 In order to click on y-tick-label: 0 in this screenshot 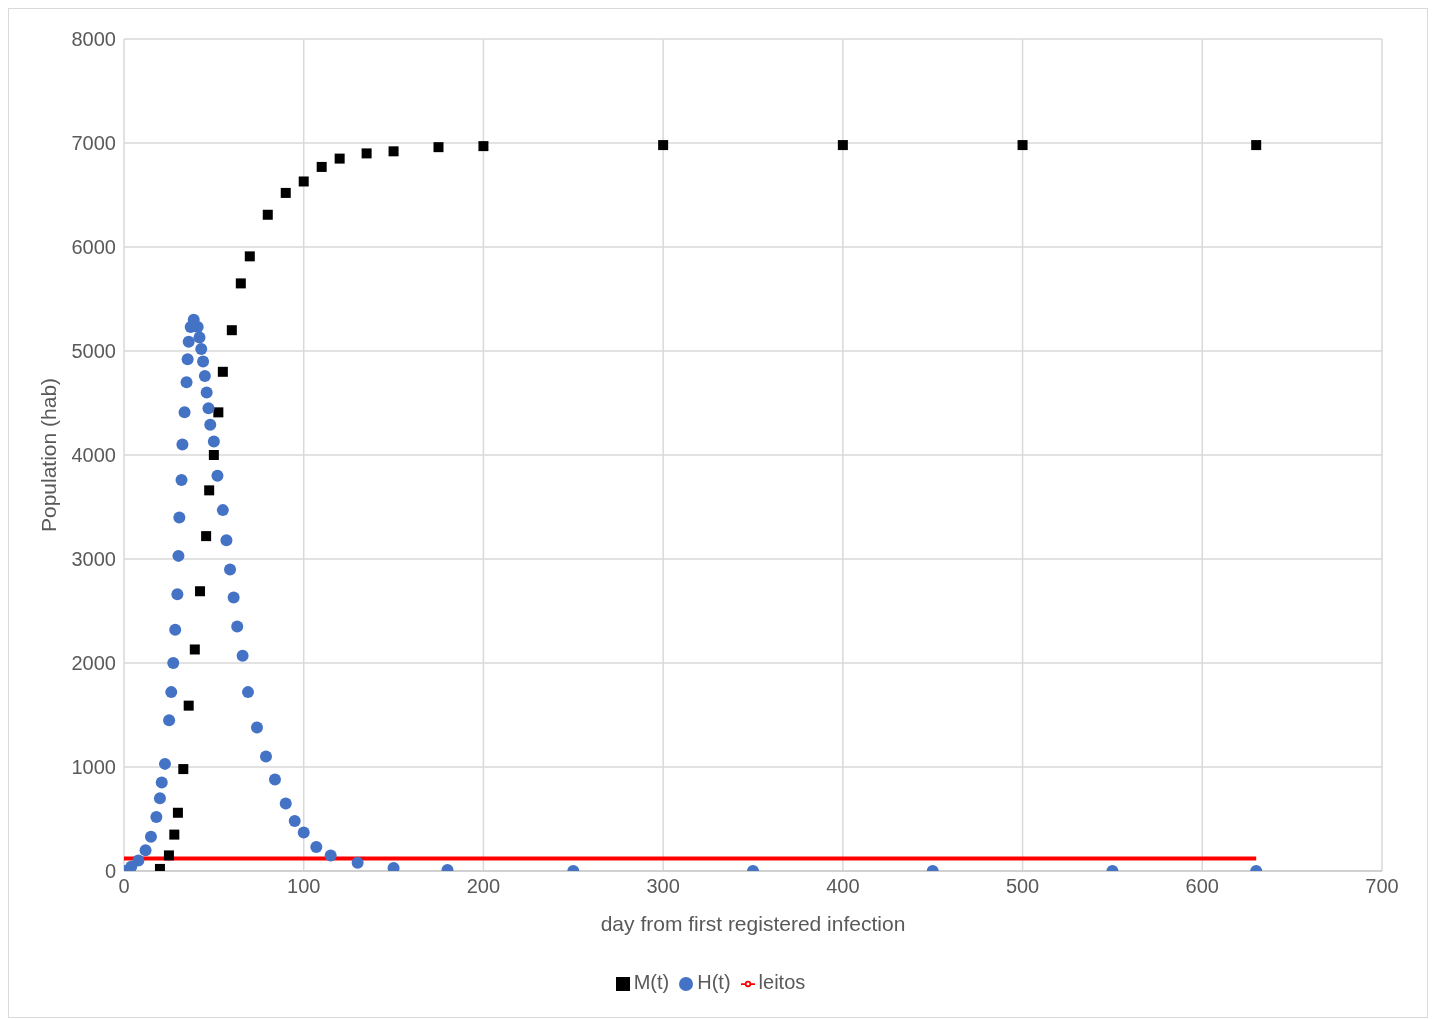, I will do `click(110, 871)`.